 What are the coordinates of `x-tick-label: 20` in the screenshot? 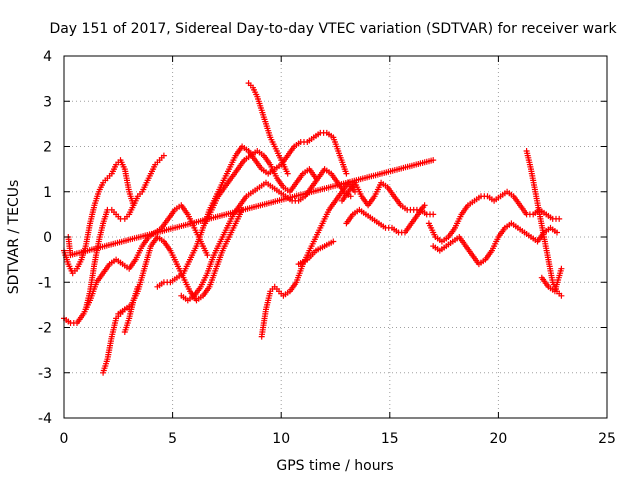 It's located at (498, 439).